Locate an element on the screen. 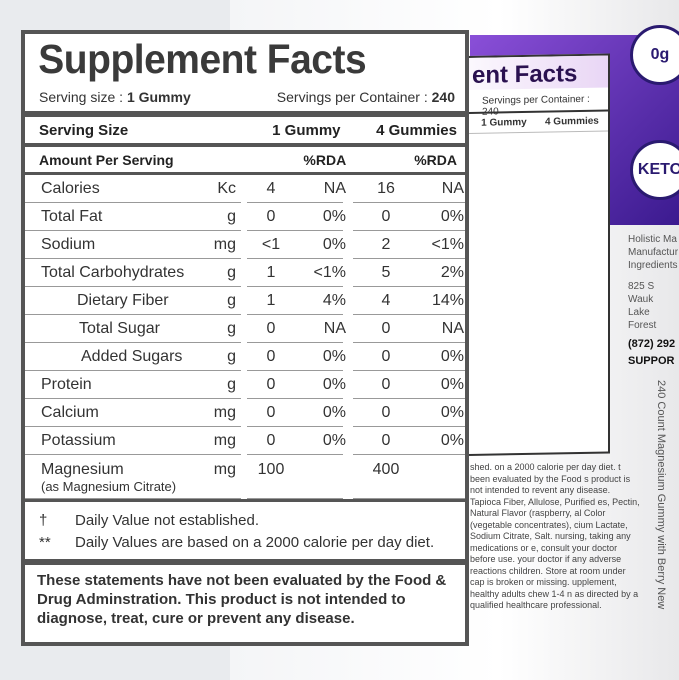 Image resolution: width=679 pixels, height=680 pixels. nutrient-row: Potassium mg 0 0% 0 0% is located at coordinates (245, 441).